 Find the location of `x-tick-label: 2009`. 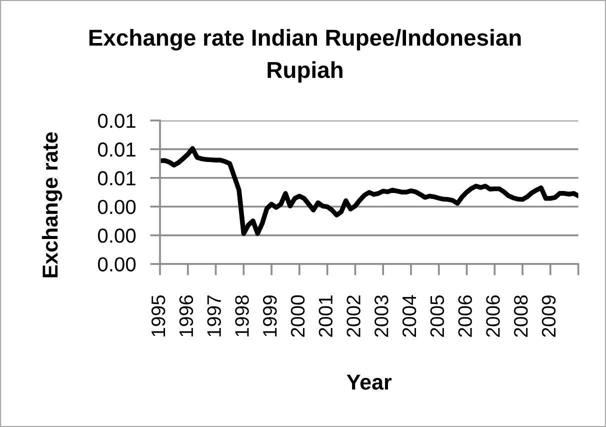

x-tick-label: 2009 is located at coordinates (549, 316).